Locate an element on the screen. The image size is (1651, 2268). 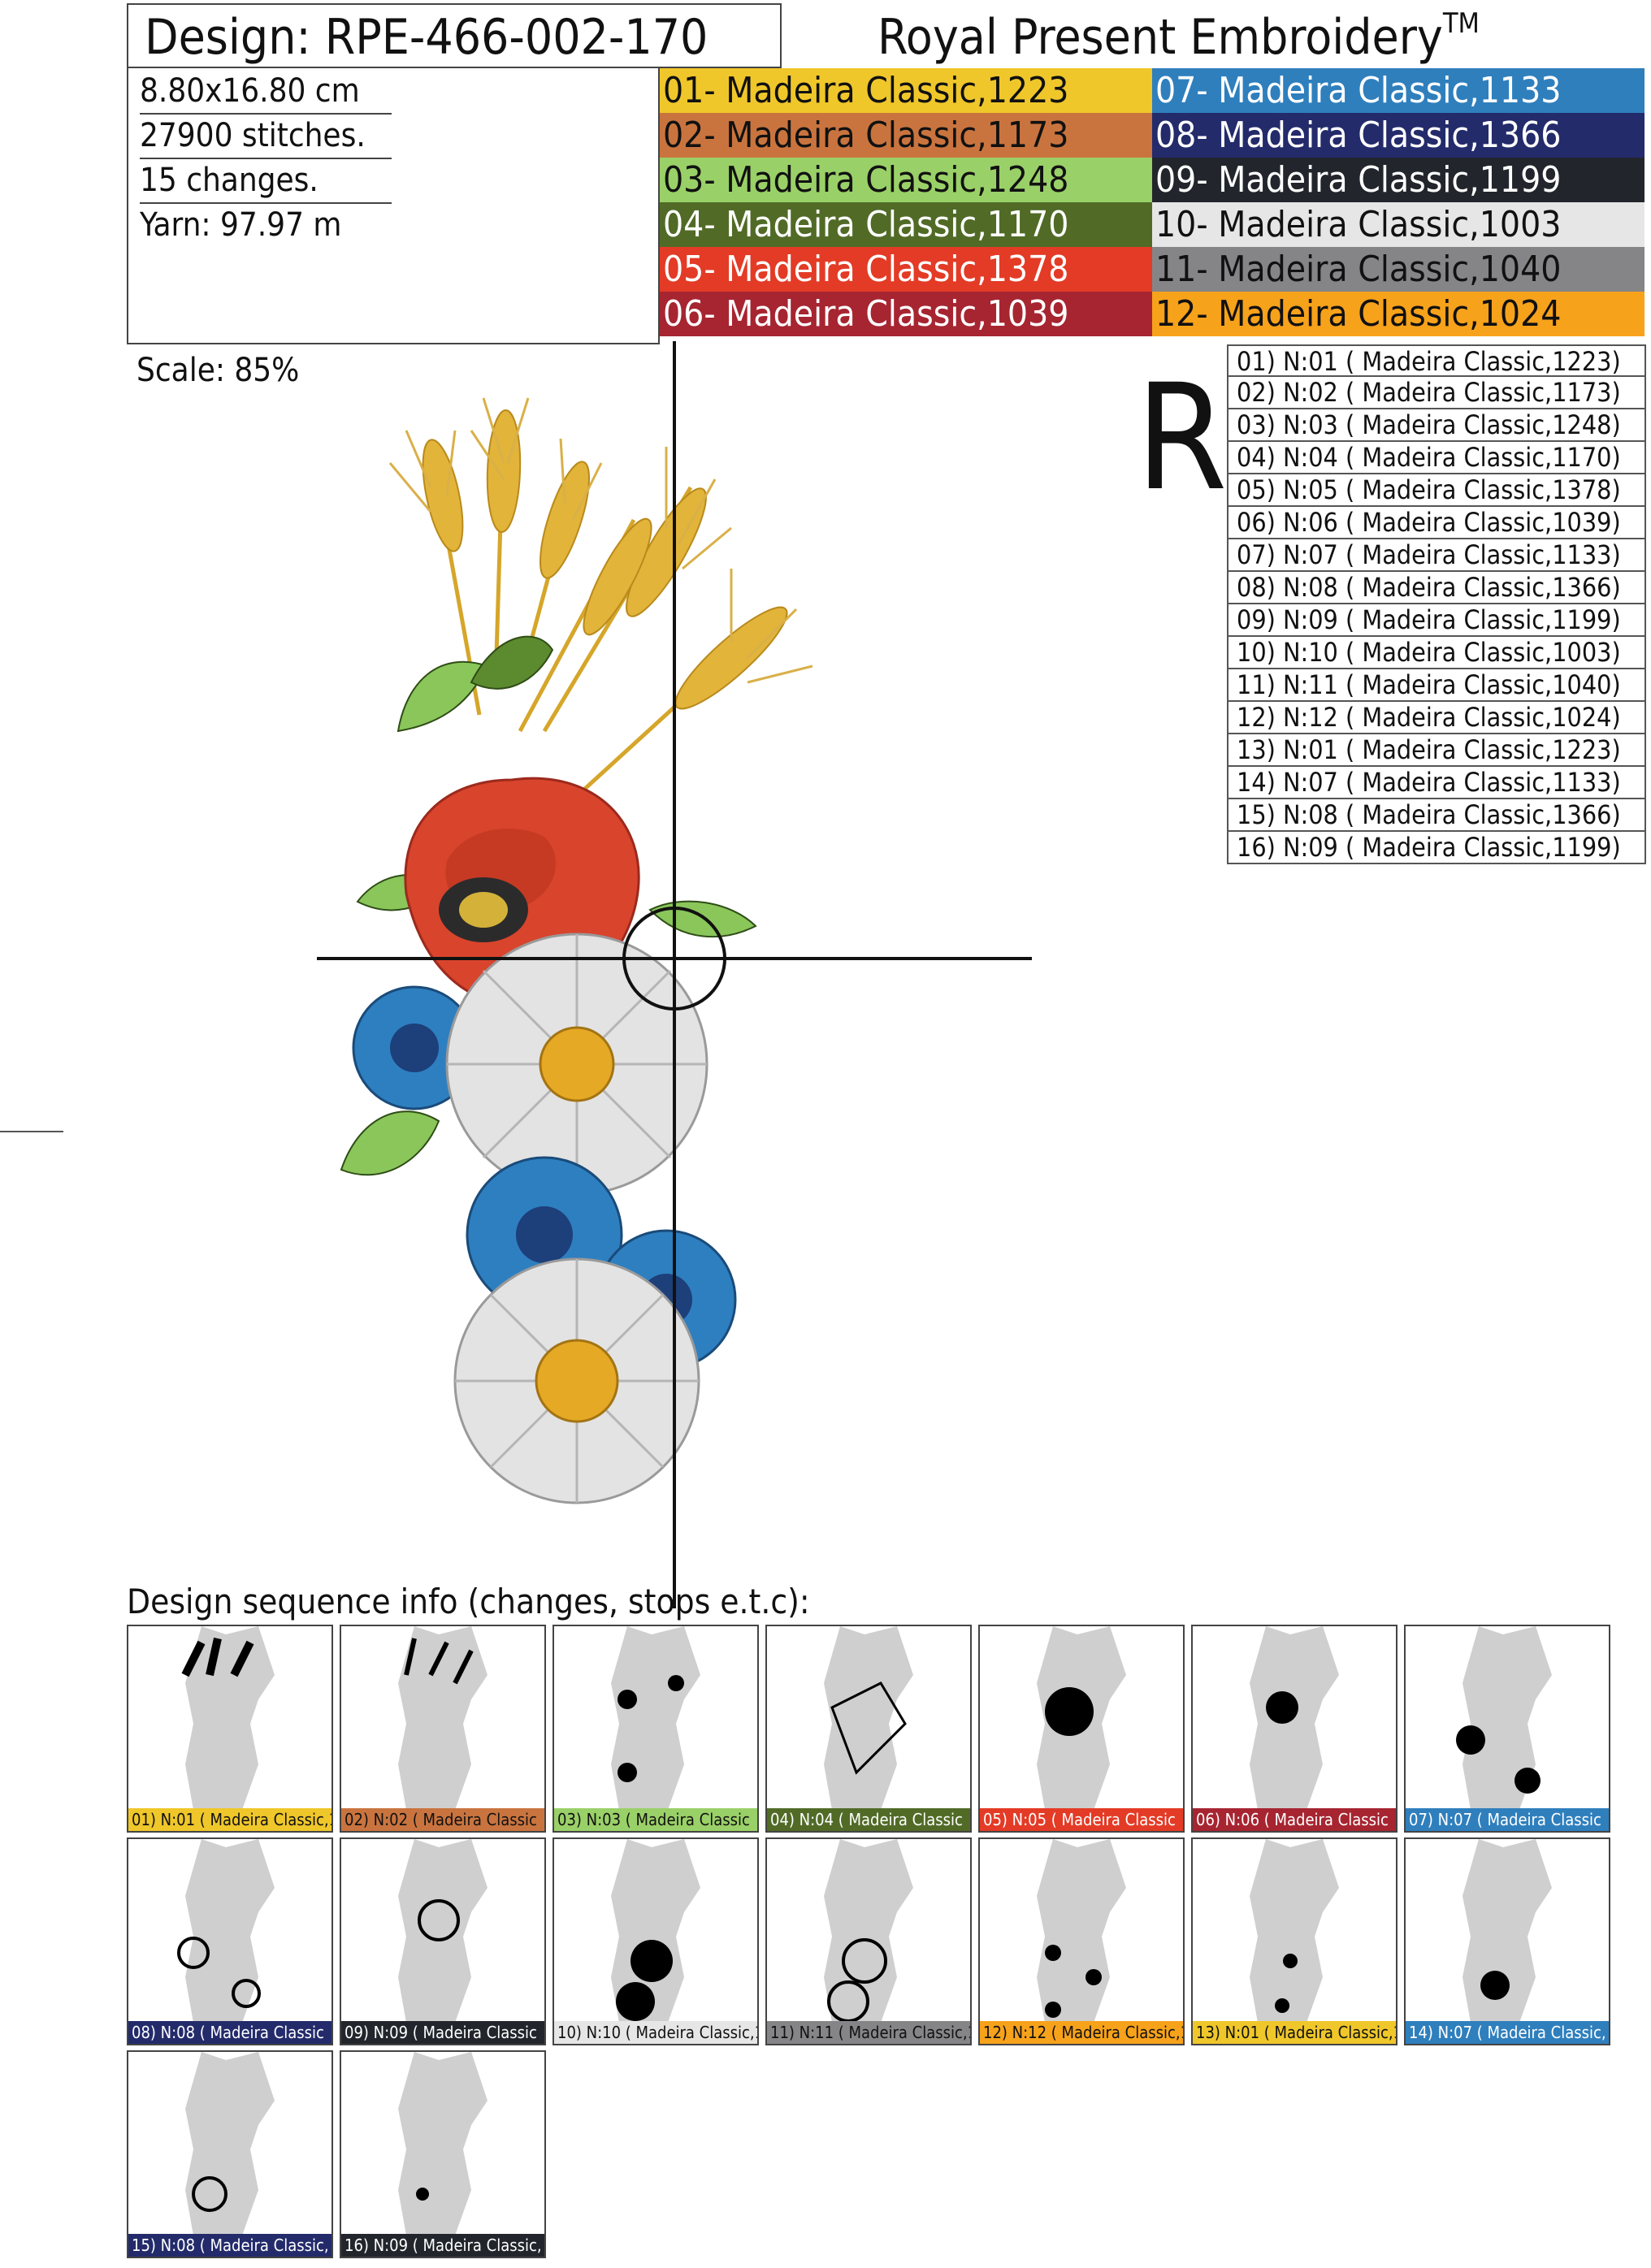
thumbnail-label: 06) N:06 ( Madeira Classic is located at coordinates (1294, 1819).